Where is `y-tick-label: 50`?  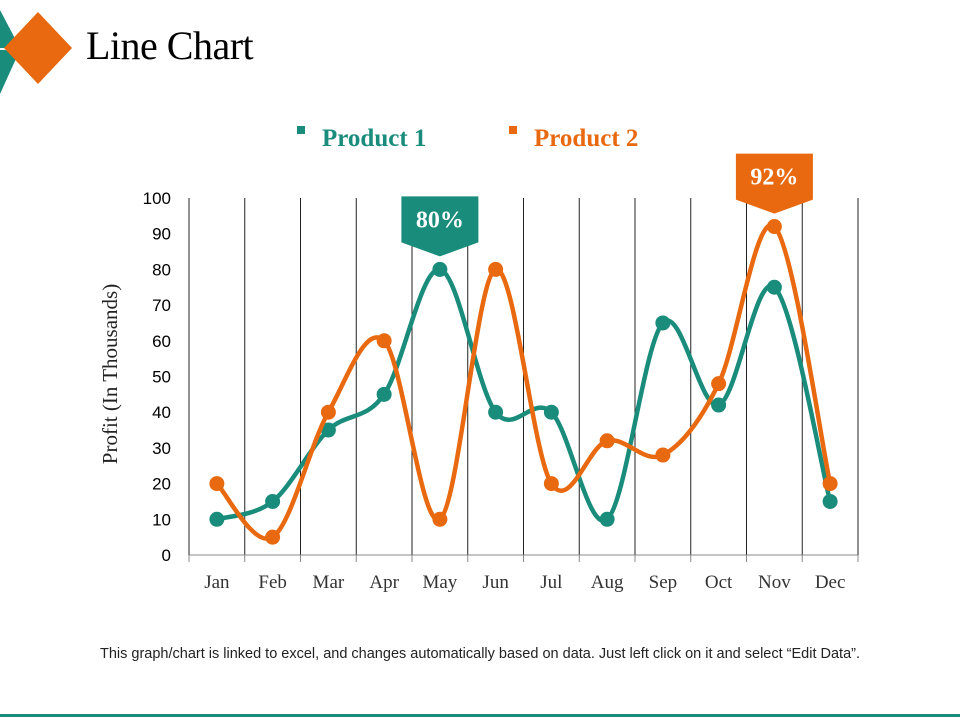 y-tick-label: 50 is located at coordinates (161, 377).